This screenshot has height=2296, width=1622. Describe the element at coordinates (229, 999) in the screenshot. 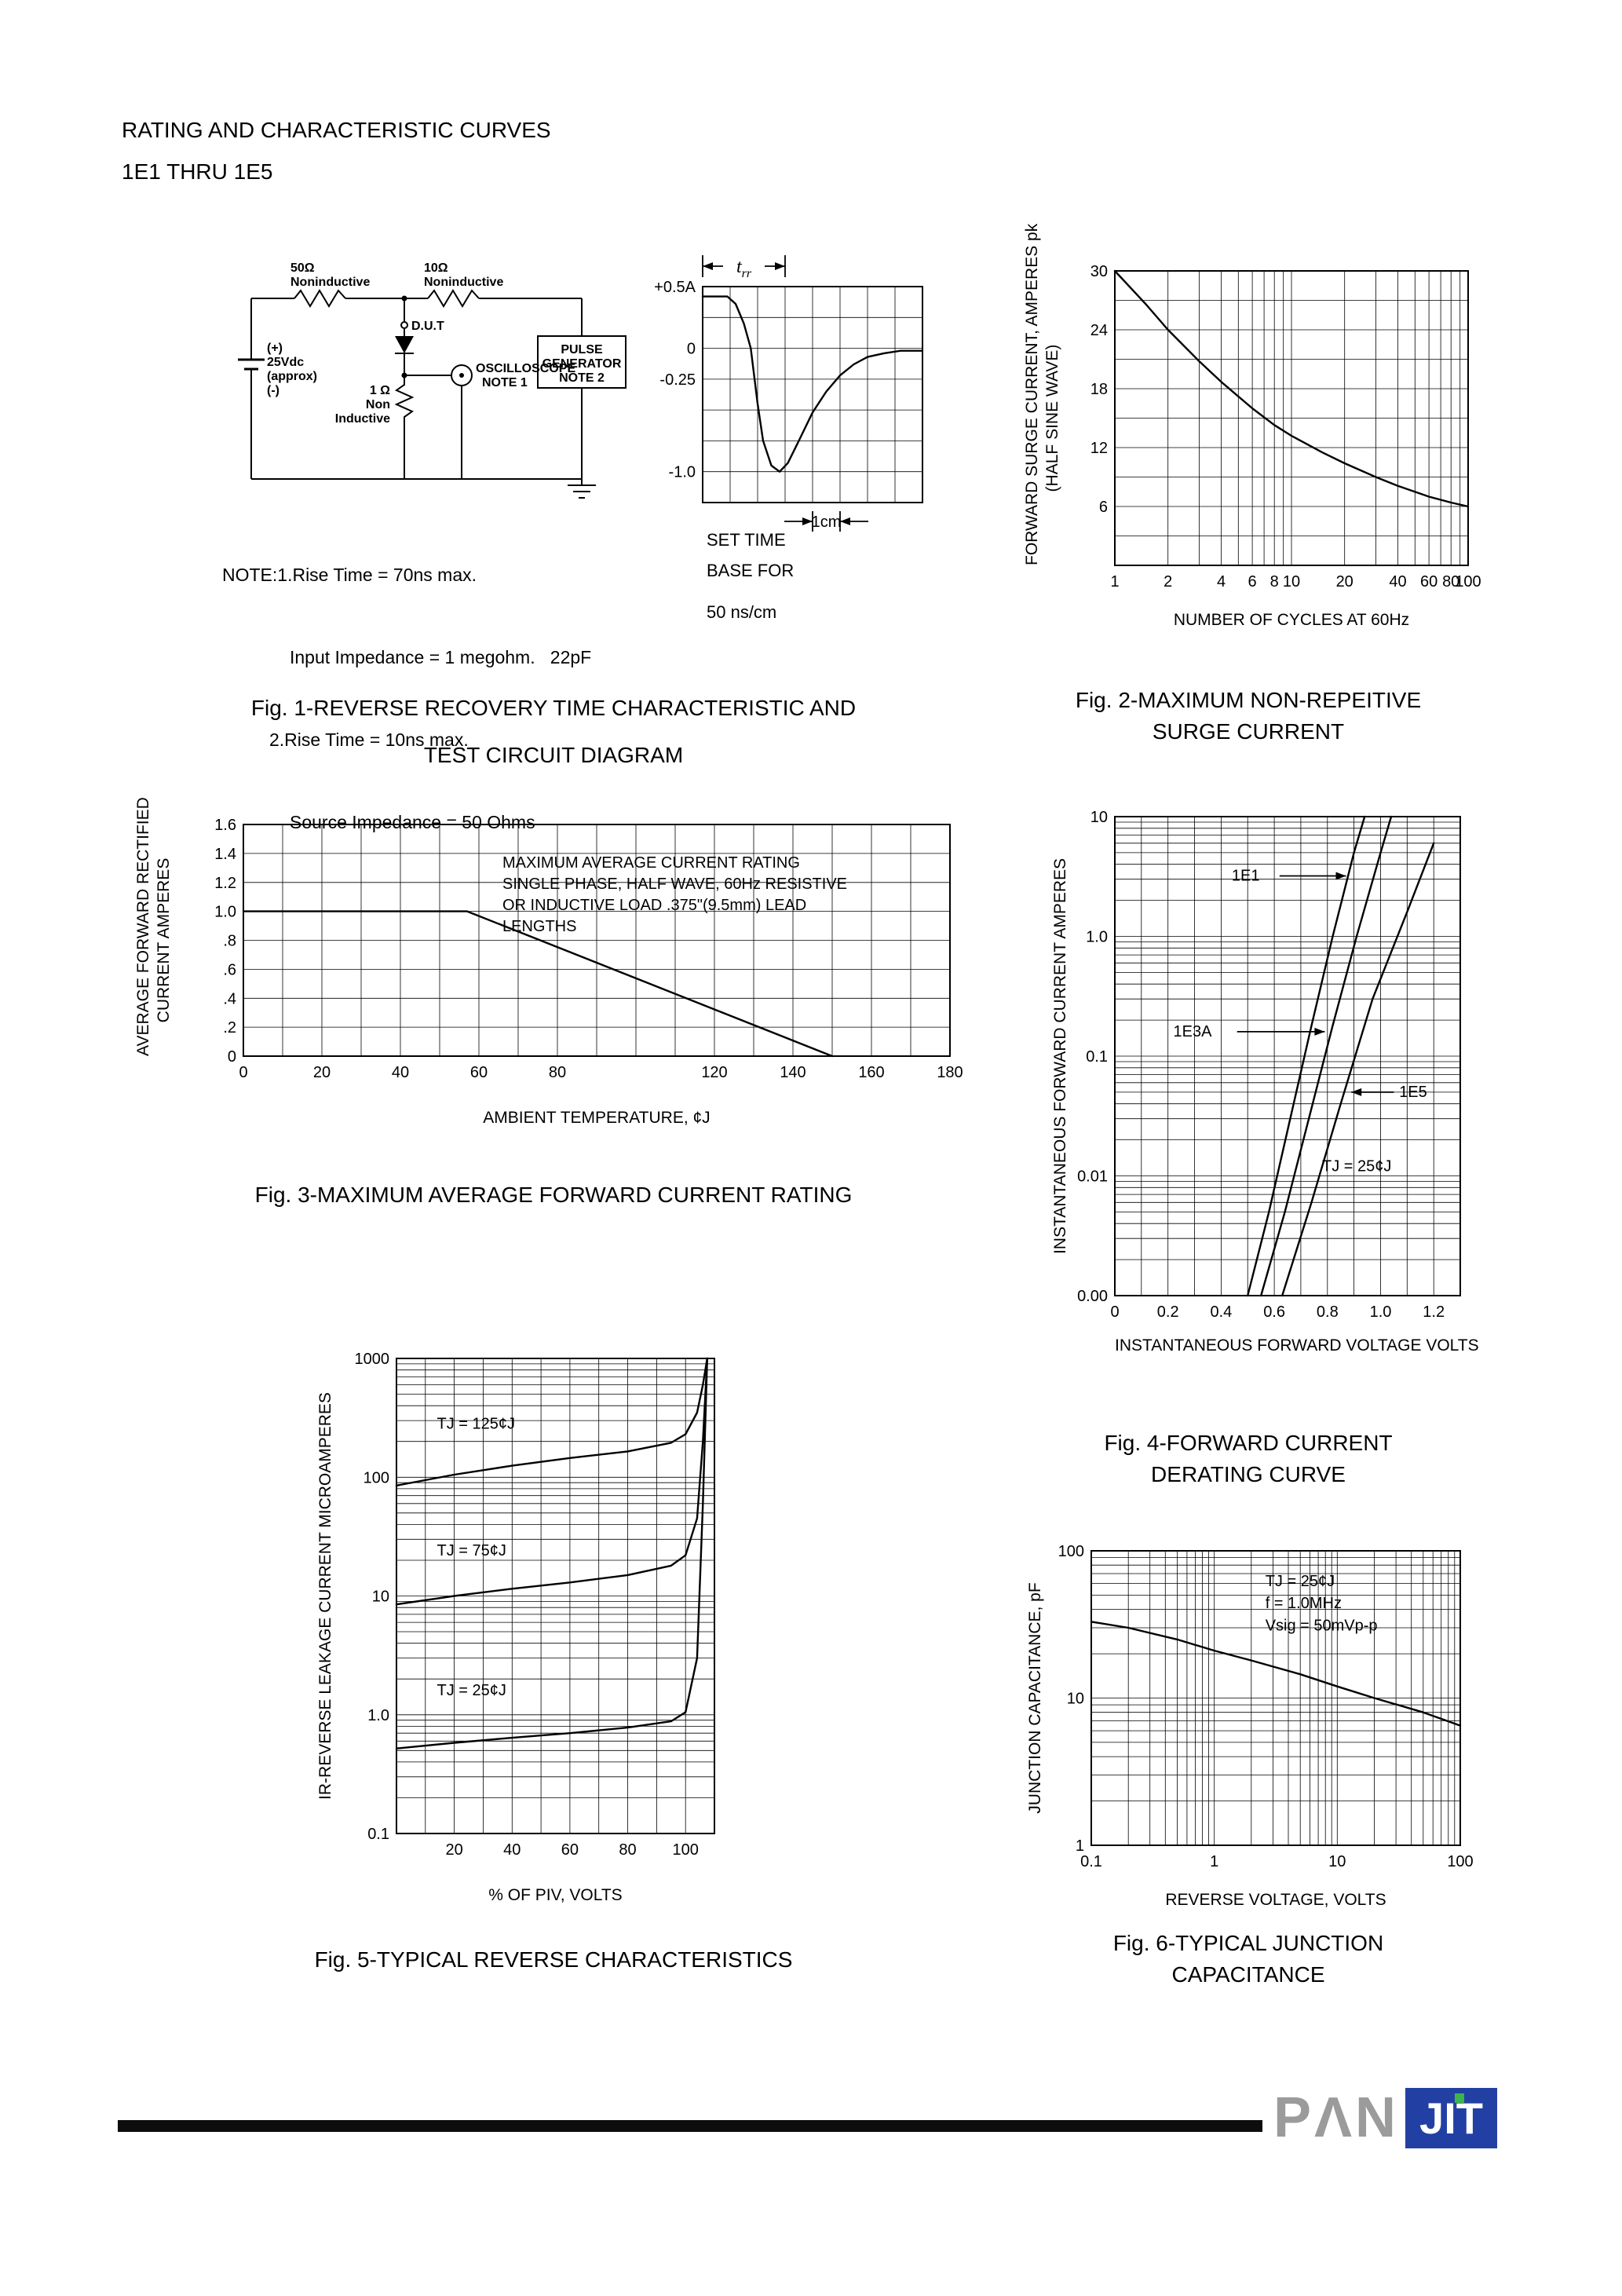

I see `svg-text: .4` at that location.